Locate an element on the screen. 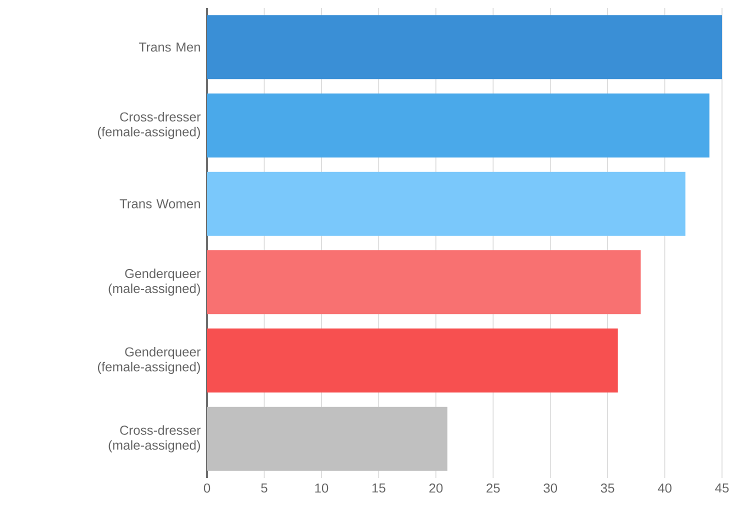 This screenshot has width=736, height=508. y-tick-label: Genderqueer (male-assigned) is located at coordinates (154, 282).